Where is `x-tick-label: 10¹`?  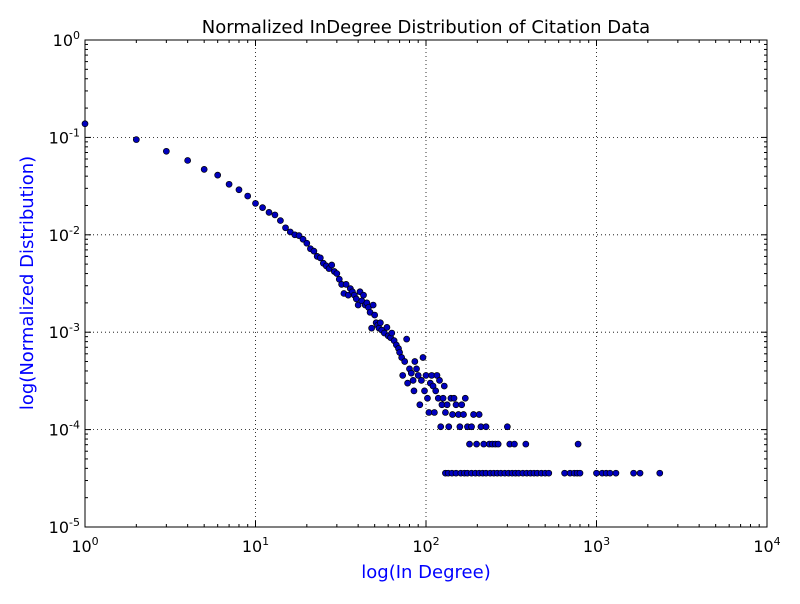
x-tick-label: 10¹ is located at coordinates (255, 545).